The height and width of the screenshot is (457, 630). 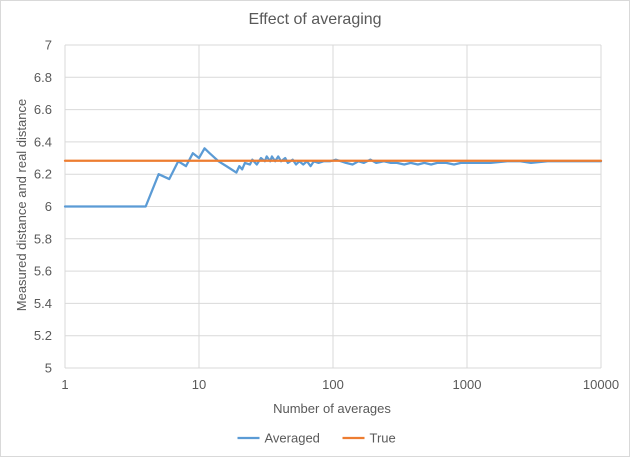 I want to click on legend-label-averaged: Averaged, so click(x=292, y=438).